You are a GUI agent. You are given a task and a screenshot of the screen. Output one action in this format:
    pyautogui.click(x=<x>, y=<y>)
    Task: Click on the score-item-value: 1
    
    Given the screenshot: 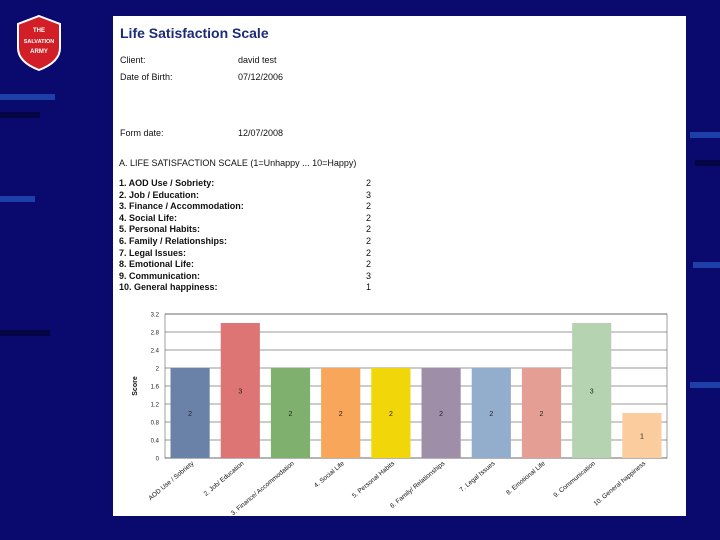 What is the action you would take?
    pyautogui.click(x=369, y=287)
    